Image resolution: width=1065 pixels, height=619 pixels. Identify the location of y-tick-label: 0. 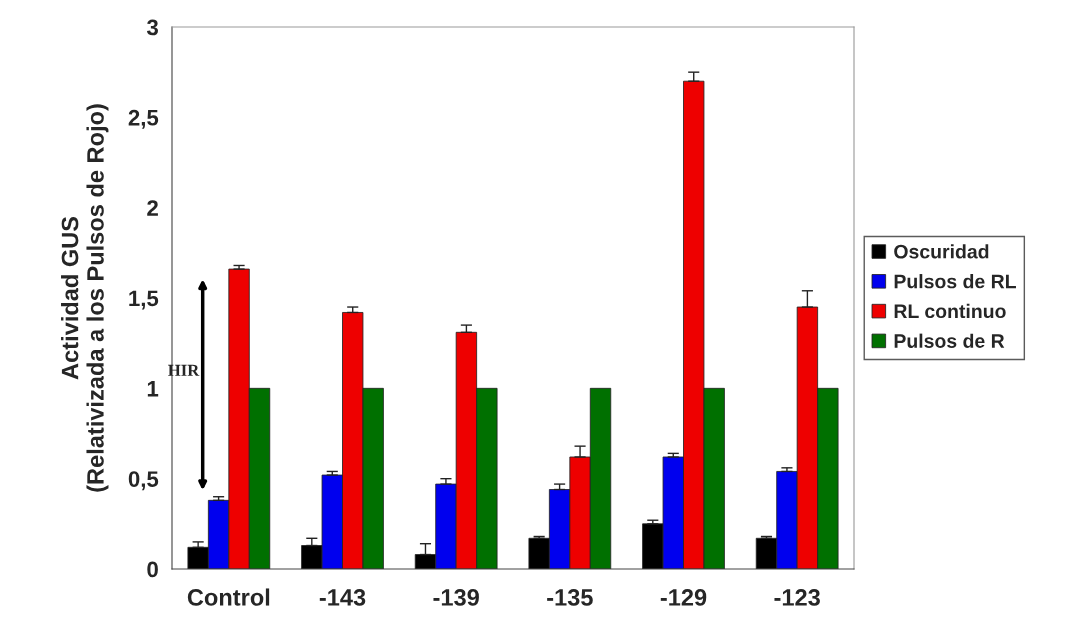
(152, 569).